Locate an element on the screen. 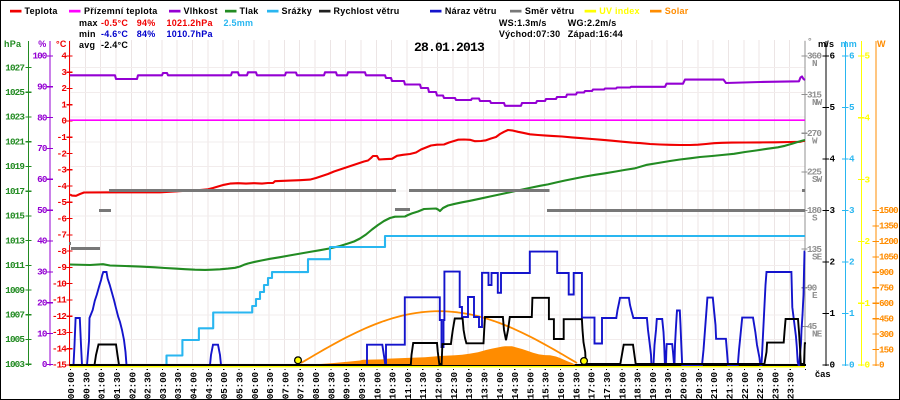 The image size is (900, 400). svg-text: 1050 is located at coordinates (889, 257).